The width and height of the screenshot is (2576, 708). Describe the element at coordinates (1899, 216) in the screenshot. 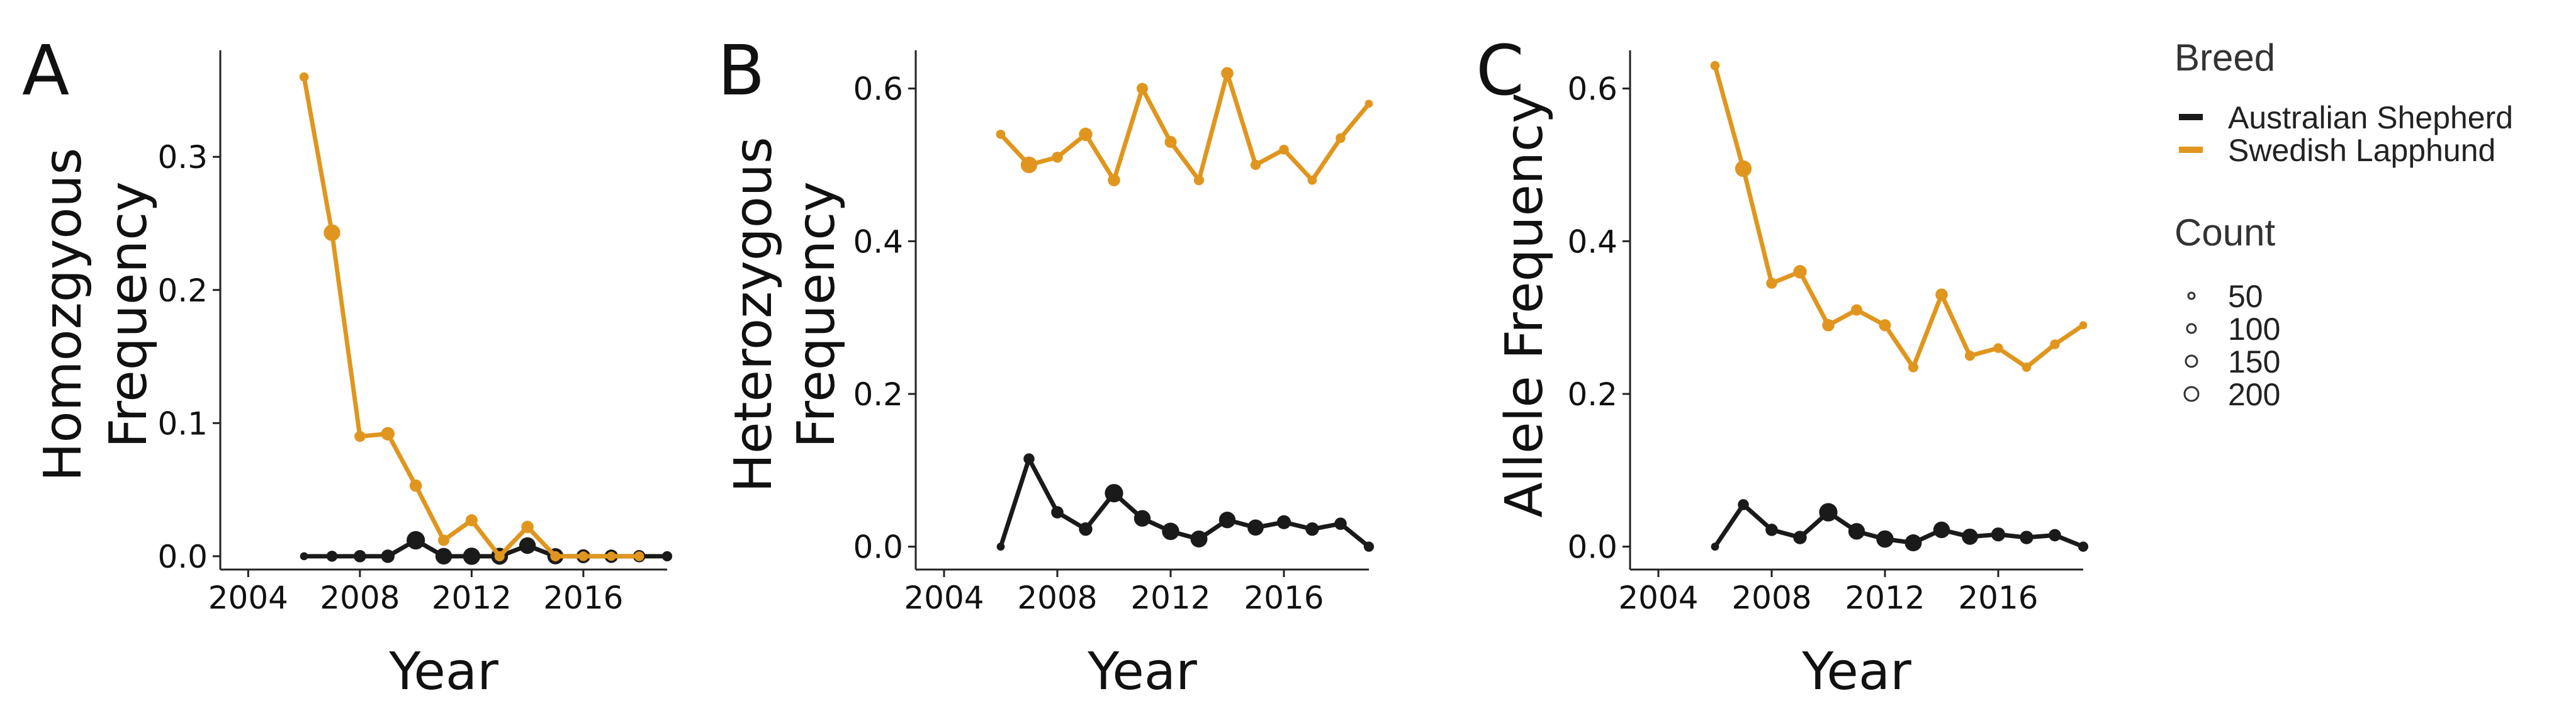

I see `panel-c-swedish-lapphund-line` at that location.